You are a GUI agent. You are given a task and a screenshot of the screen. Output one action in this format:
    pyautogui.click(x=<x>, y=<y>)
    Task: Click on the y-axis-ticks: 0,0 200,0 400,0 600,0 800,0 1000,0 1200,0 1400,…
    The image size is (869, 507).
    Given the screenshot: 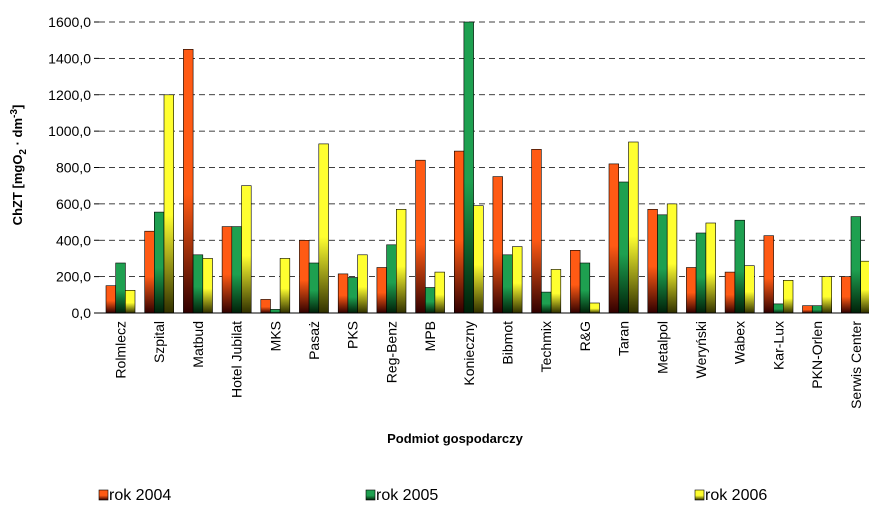 What is the action you would take?
    pyautogui.click(x=73, y=167)
    